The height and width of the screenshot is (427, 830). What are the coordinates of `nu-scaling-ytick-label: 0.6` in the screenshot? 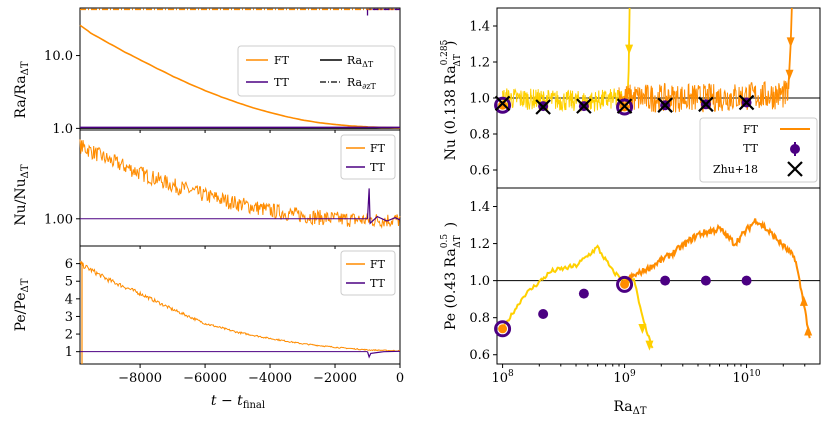 It's located at (479, 171).